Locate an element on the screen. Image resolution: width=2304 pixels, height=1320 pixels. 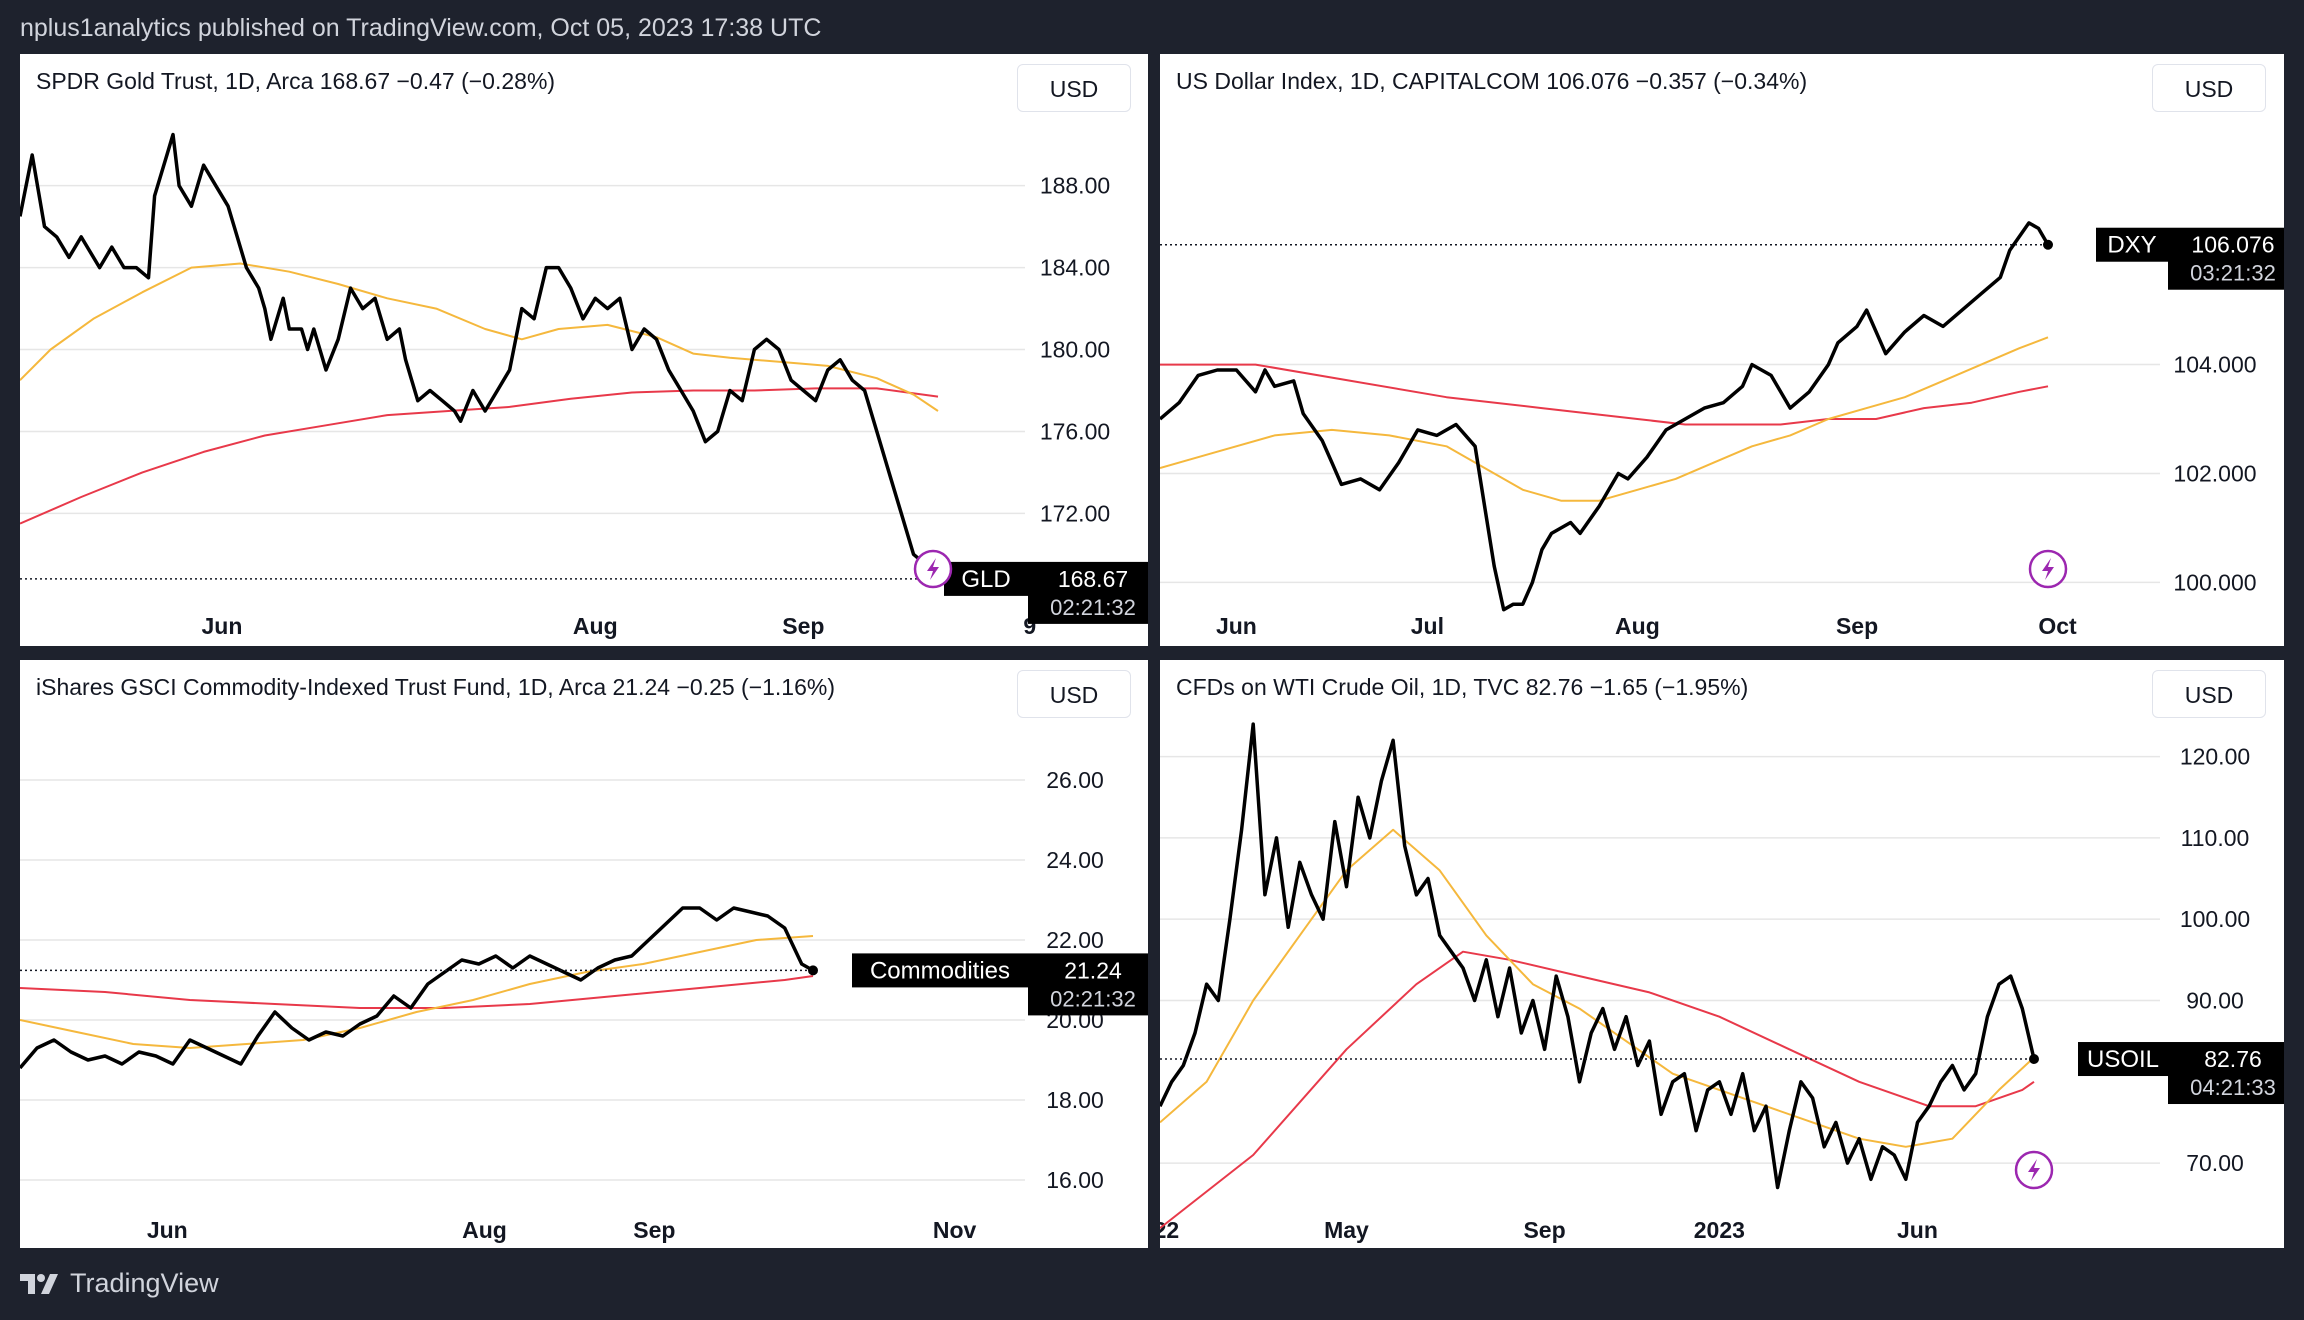
price-badge-countdown: 03:21:32 is located at coordinates (2233, 273).